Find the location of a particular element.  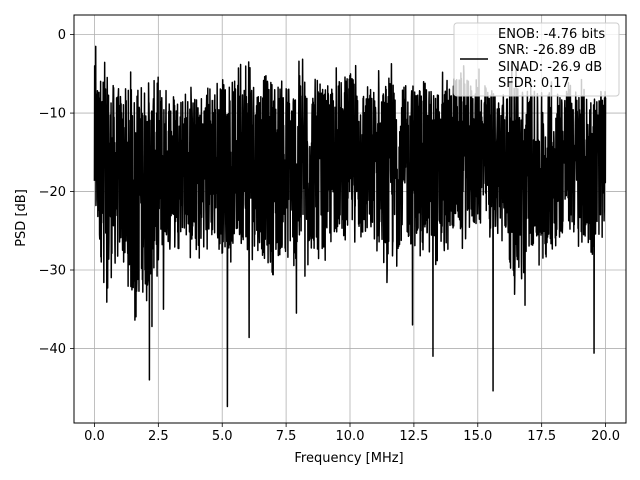

legend-entry-sfdr: SFDR: 0.17 is located at coordinates (534, 83).